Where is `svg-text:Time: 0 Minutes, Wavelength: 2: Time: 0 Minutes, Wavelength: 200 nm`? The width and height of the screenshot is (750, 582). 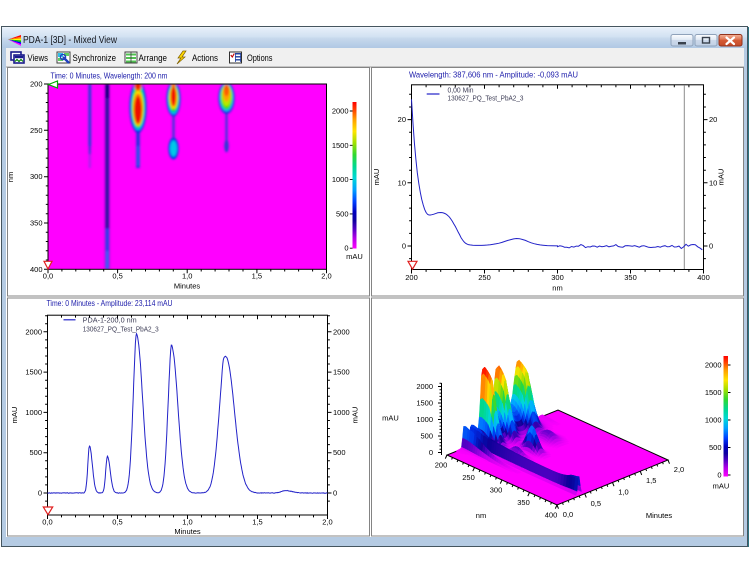 svg-text:Time: 0 Minutes, Wavelength: 2: Time: 0 Minutes, Wavelength: 200 nm is located at coordinates (109, 76).